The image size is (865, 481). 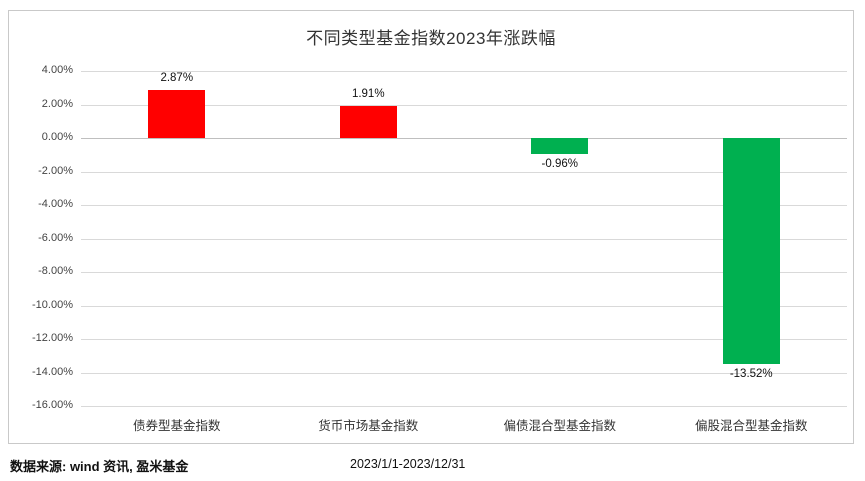 I want to click on bar-value-label: 1.91%, so click(x=368, y=94).